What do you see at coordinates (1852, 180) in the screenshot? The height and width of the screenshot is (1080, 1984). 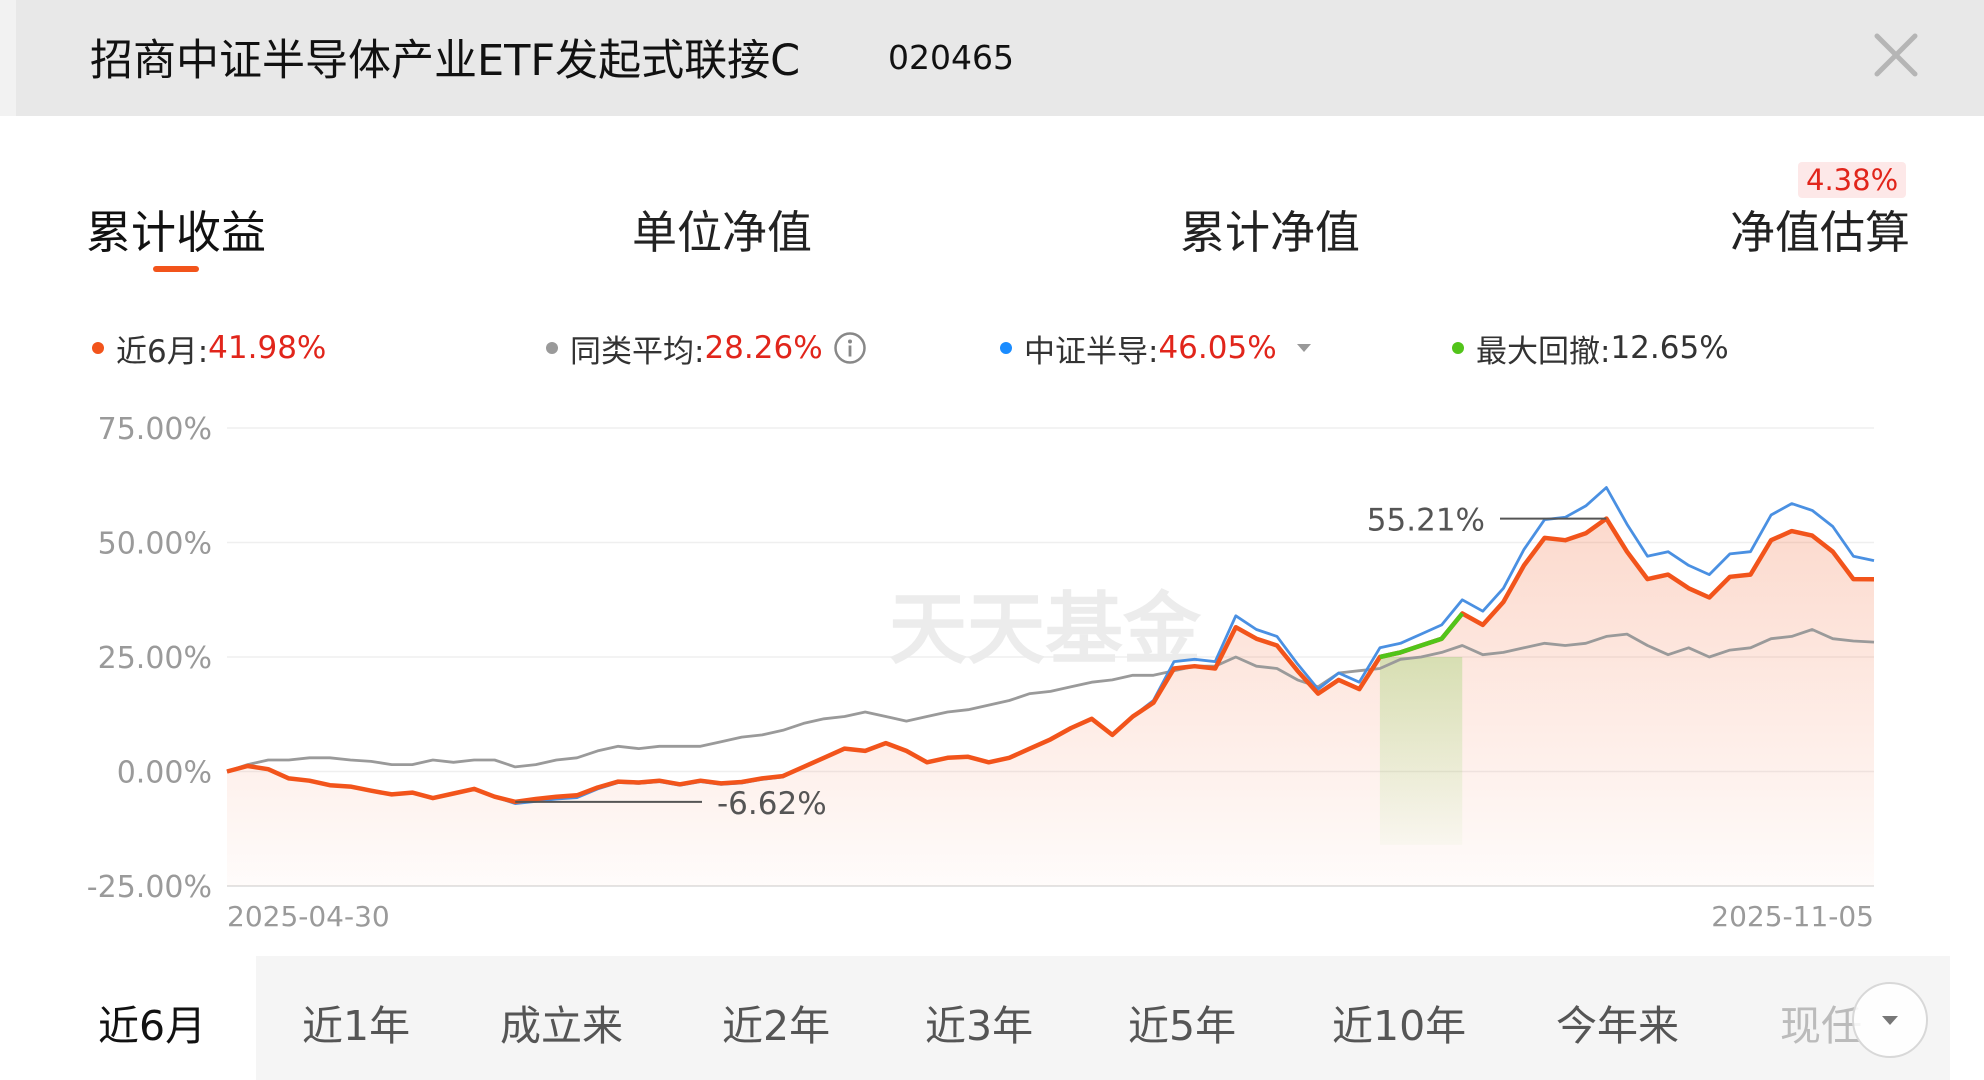 I see `estimate-badge: 4.38%` at bounding box center [1852, 180].